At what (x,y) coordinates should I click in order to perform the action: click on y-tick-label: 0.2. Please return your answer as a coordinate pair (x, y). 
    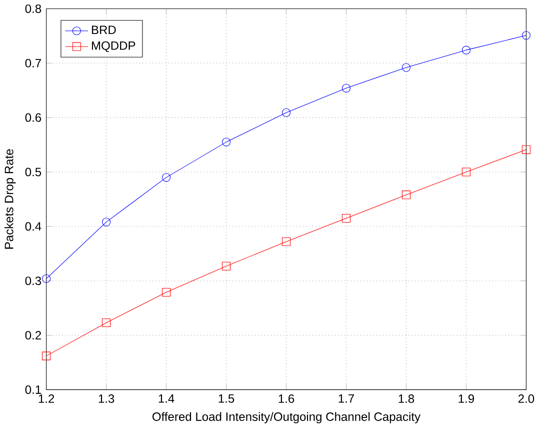
    Looking at the image, I should click on (33, 335).